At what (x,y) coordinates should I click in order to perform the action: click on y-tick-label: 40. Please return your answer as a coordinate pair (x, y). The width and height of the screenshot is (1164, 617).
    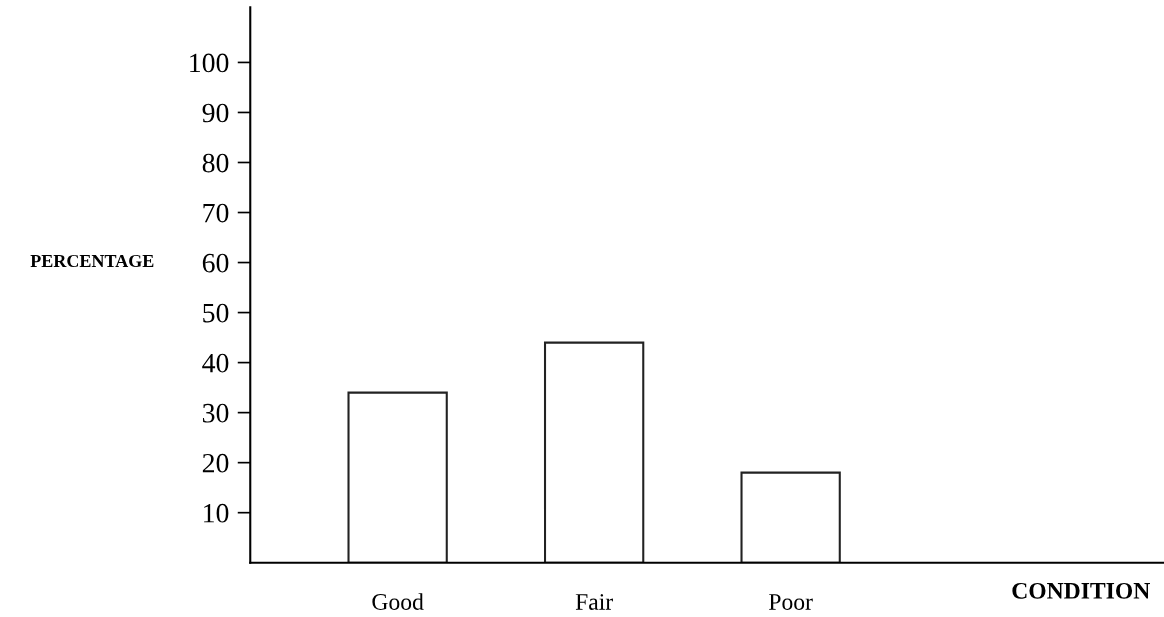
    Looking at the image, I should click on (215, 363).